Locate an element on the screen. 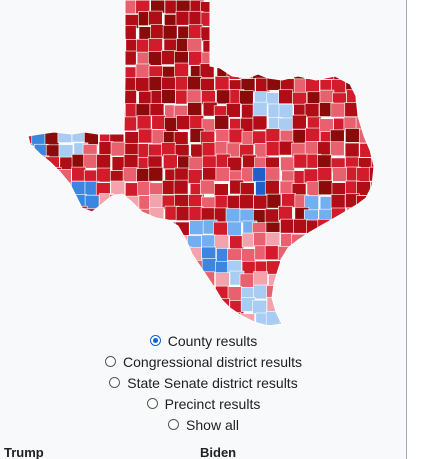 The width and height of the screenshot is (433, 459). option-precinct-results: Precinct results is located at coordinates (203, 403).